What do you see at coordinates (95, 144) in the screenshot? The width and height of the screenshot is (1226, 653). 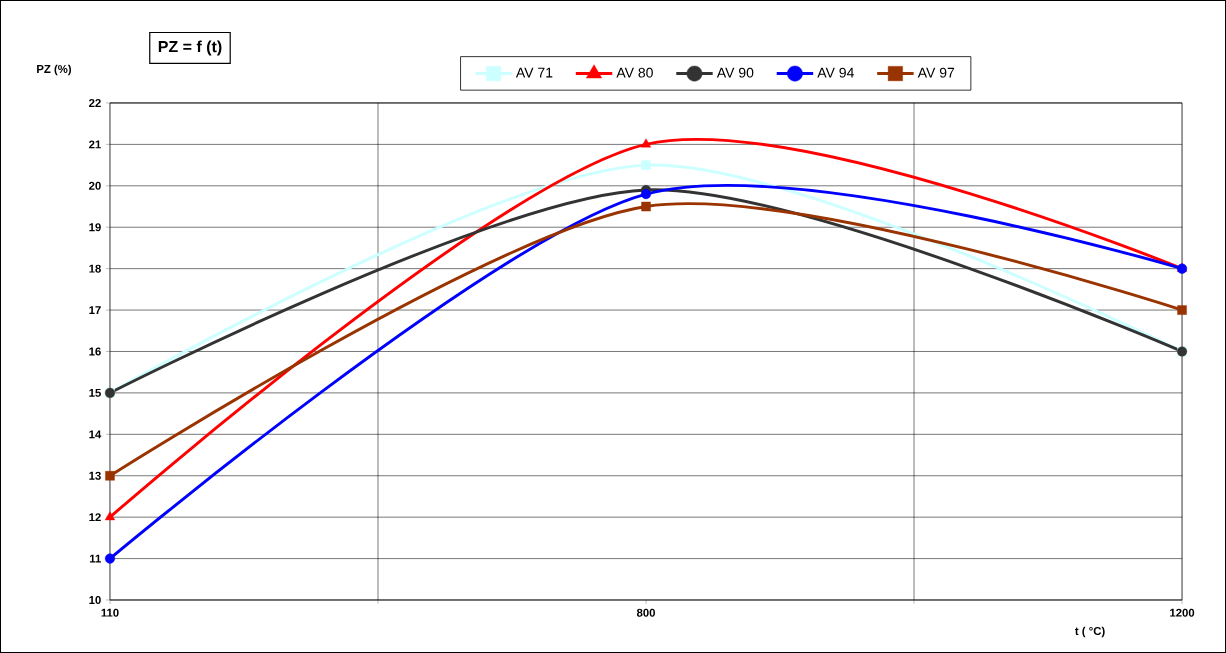 I see `y-tick-label: 21` at bounding box center [95, 144].